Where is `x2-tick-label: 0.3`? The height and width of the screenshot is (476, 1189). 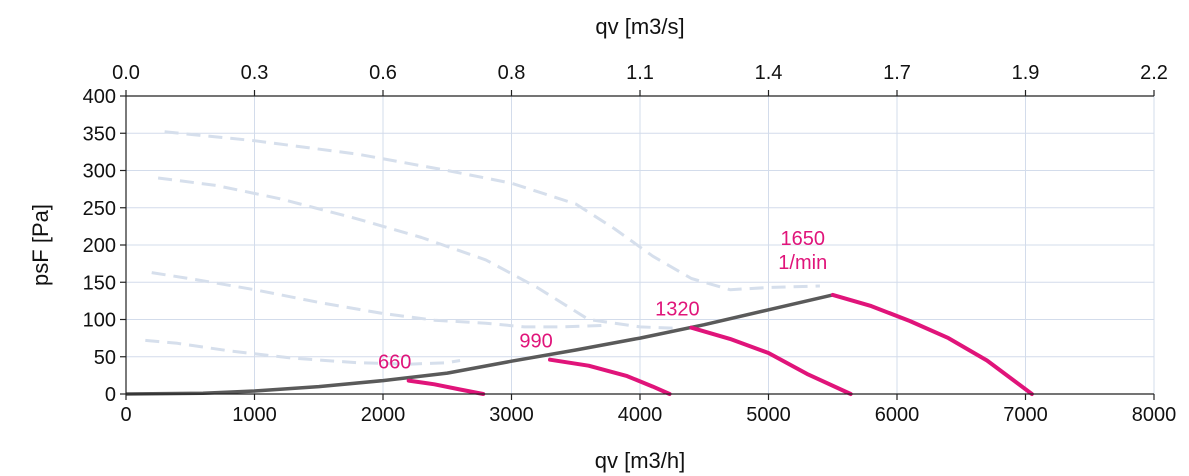
x2-tick-label: 0.3 is located at coordinates (255, 73).